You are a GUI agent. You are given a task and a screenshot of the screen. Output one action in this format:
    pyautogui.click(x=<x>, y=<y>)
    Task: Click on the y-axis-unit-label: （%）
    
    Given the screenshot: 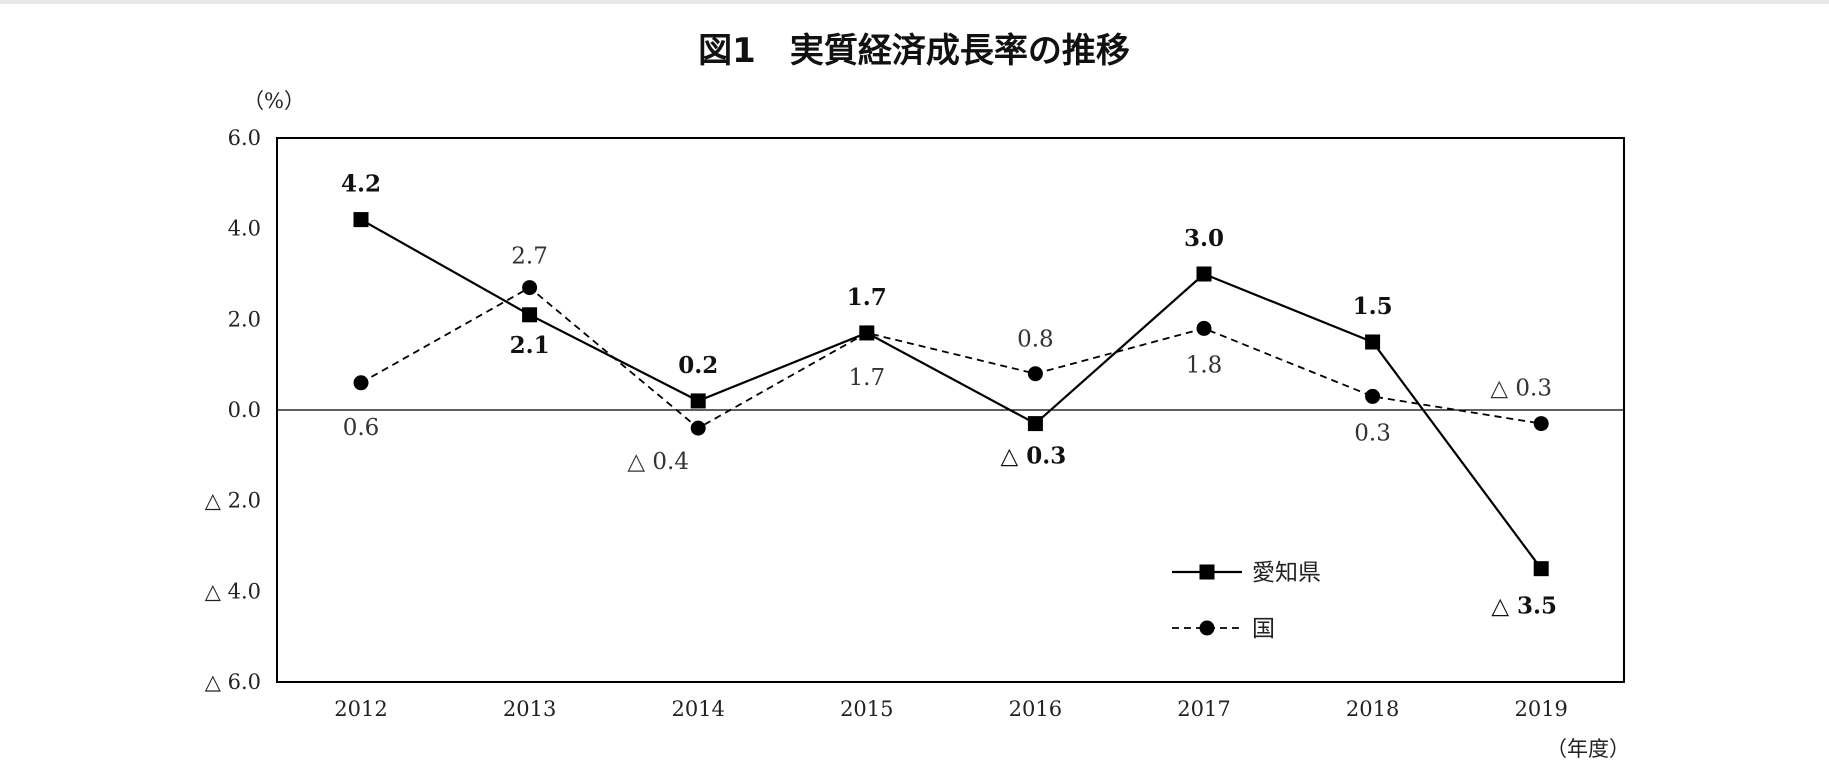 What is the action you would take?
    pyautogui.click(x=274, y=101)
    